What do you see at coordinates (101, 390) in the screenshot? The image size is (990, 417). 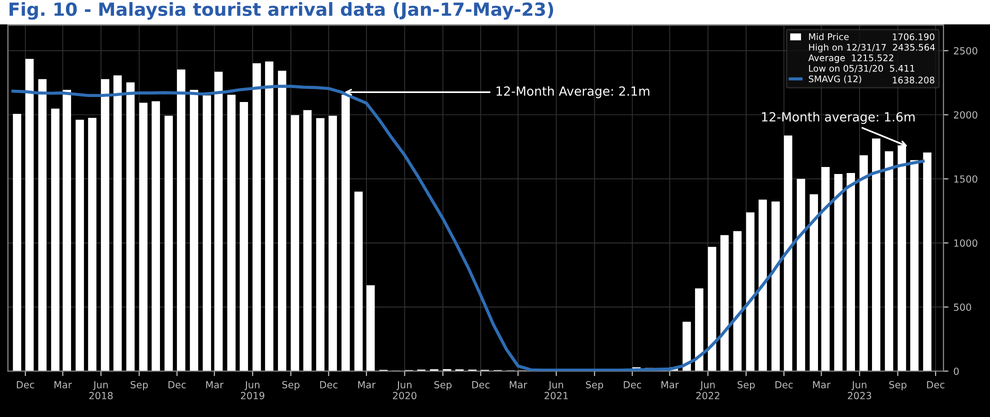 I see `x-tick-label: Jun 2018` at bounding box center [101, 390].